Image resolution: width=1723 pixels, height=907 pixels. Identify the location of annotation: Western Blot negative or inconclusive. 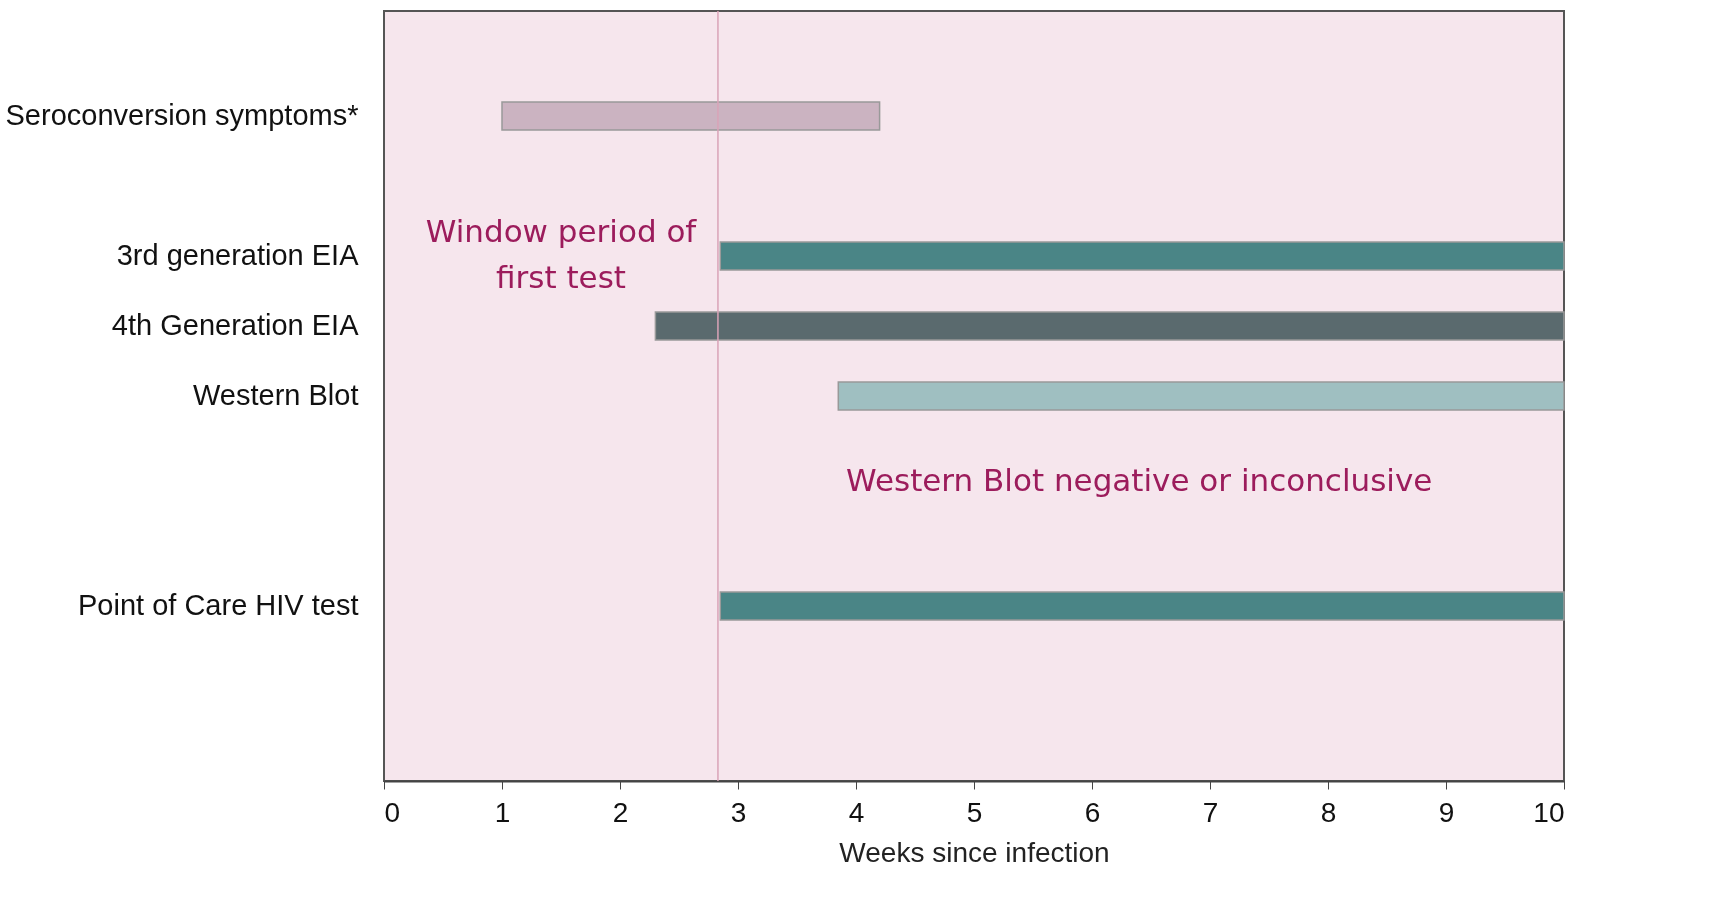
(1139, 480).